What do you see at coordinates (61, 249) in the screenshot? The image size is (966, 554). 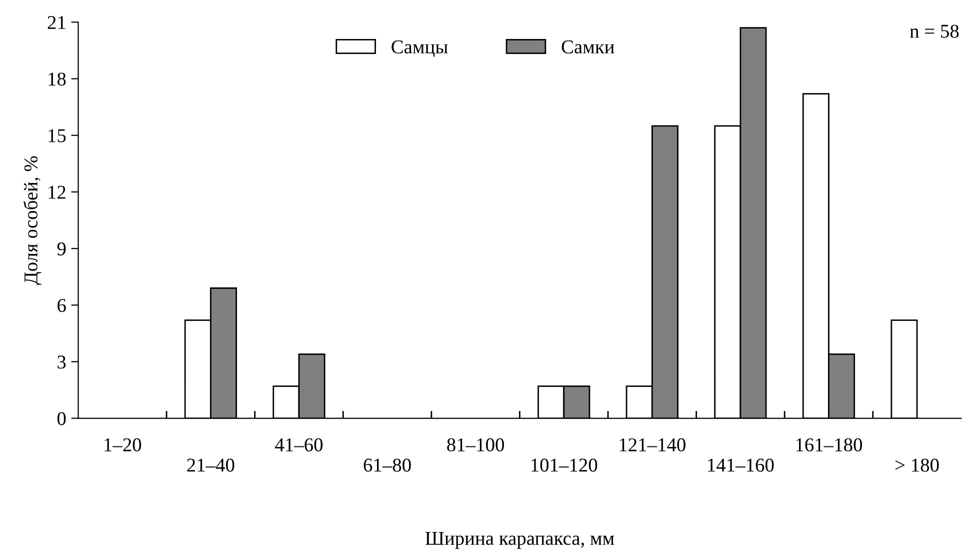 I see `y-tick-label: 9` at bounding box center [61, 249].